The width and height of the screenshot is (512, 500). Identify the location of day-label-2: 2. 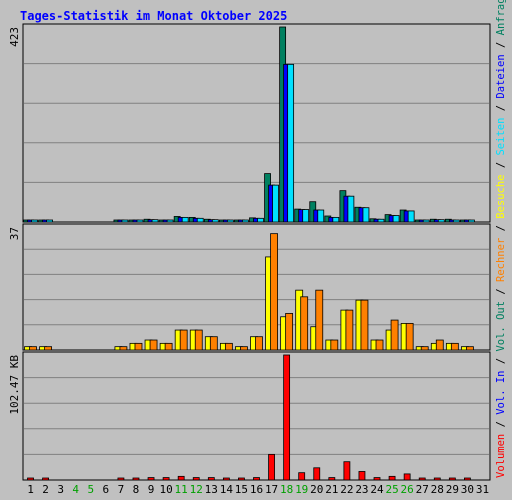
(45, 489).